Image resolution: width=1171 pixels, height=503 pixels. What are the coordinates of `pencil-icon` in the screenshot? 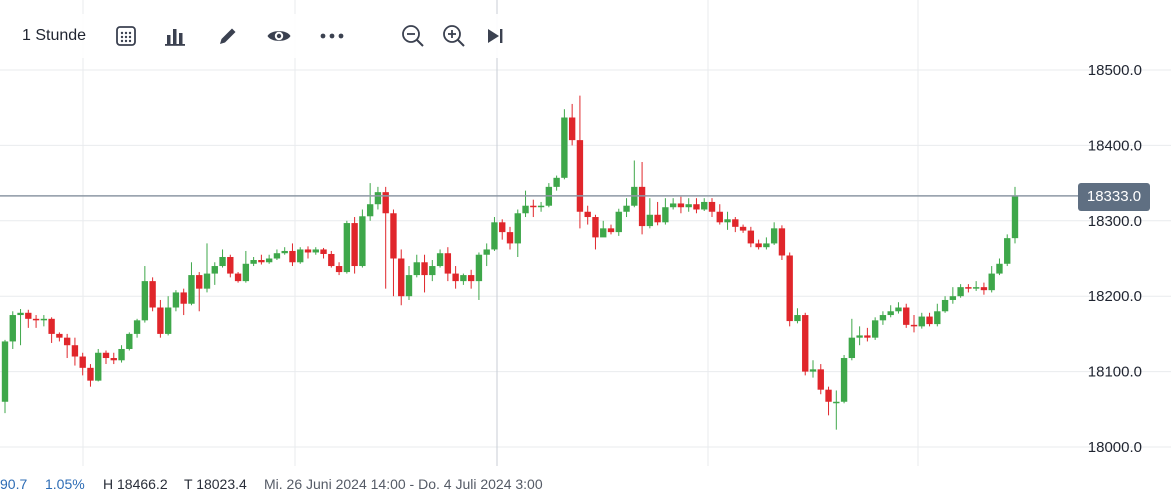 It's located at (228, 36).